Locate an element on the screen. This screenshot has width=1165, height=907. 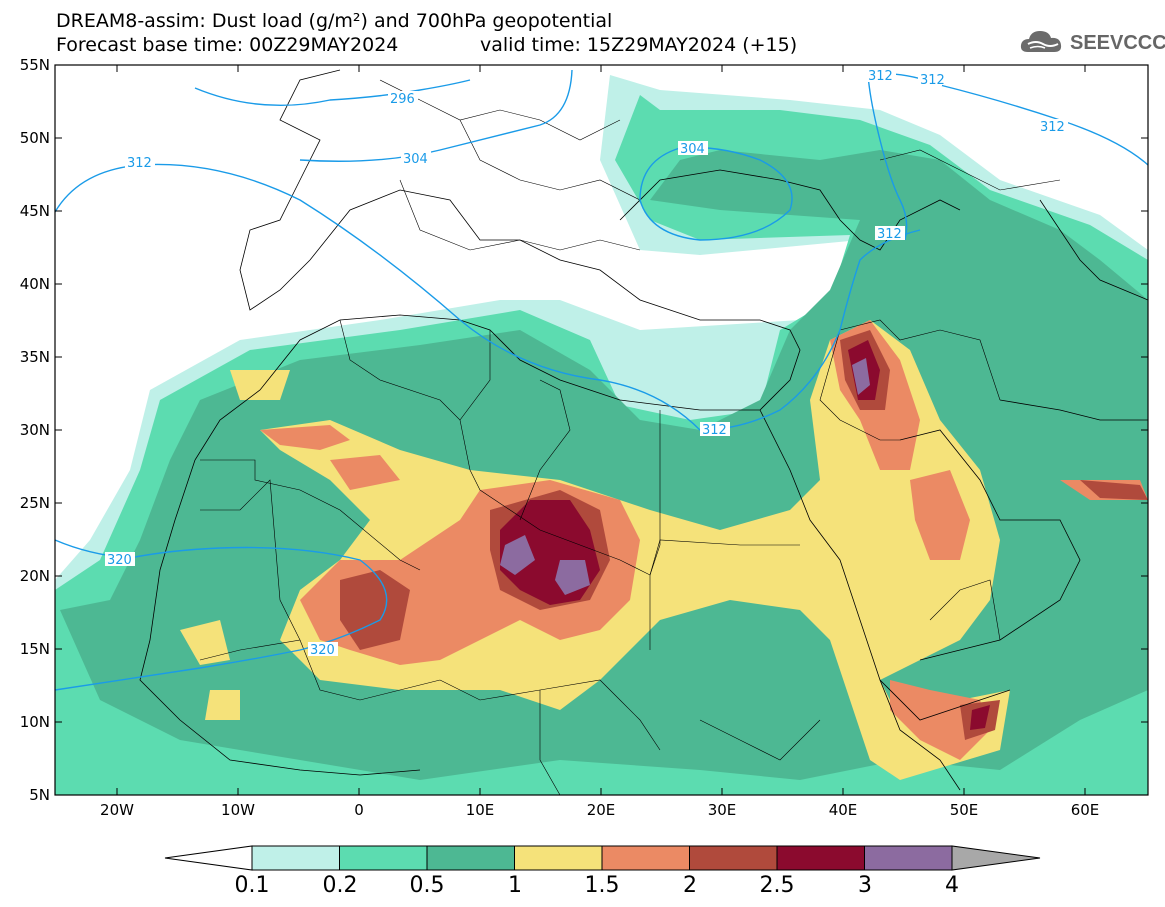
colorbar-label: 0.1 is located at coordinates (252, 885).